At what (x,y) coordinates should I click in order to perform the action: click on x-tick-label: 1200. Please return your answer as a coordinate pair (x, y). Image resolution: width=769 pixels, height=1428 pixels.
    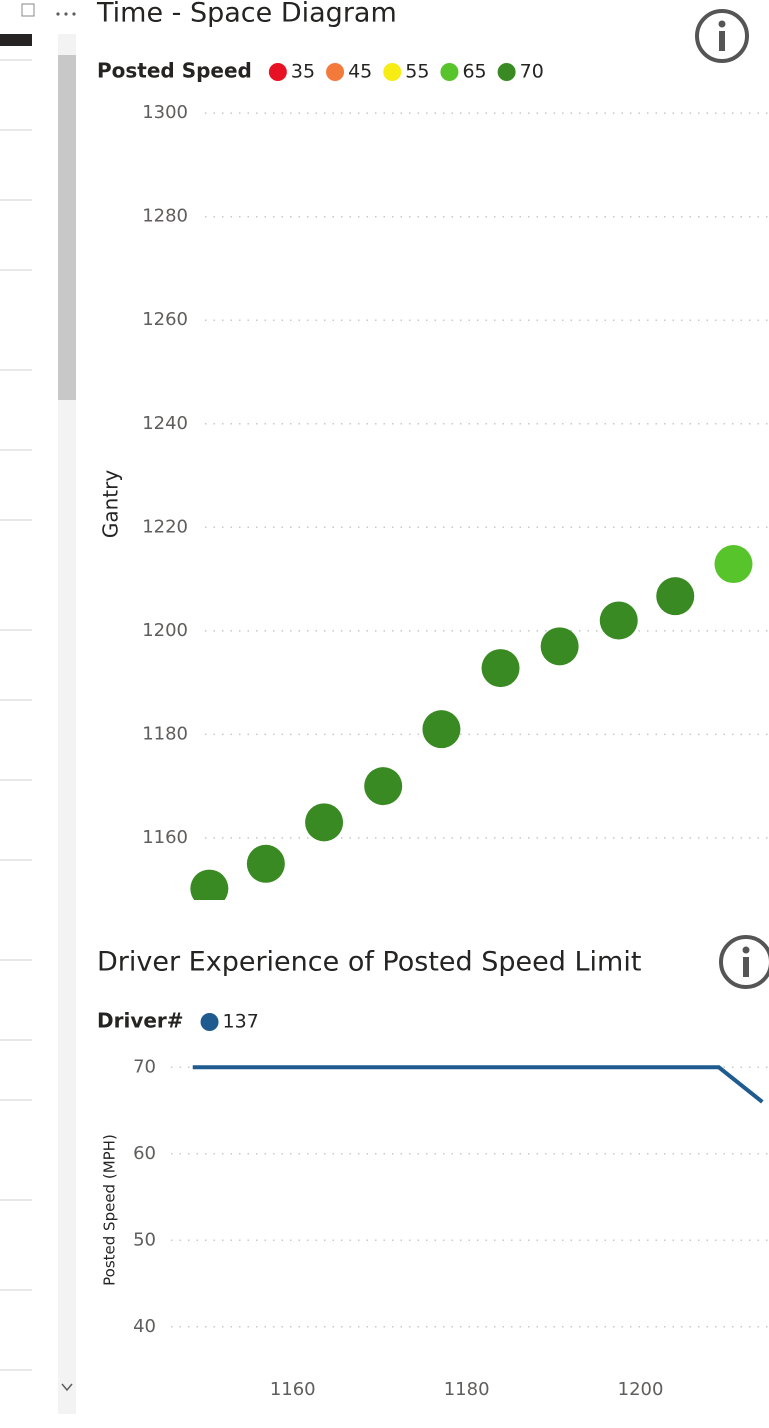
    Looking at the image, I should click on (641, 1389).